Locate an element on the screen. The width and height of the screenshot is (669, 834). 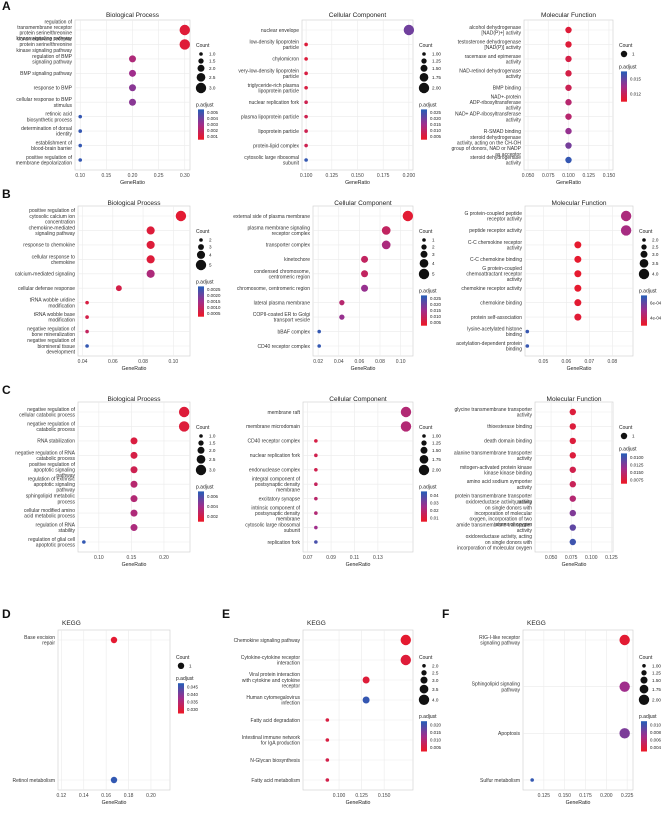
y-category-label-line: cellular defense response is located at coordinates (46, 289).